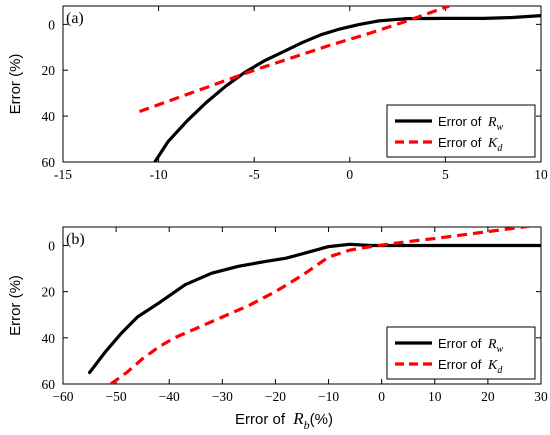  I want to click on panel-b-legend-label: Error of Kd, so click(470, 366).